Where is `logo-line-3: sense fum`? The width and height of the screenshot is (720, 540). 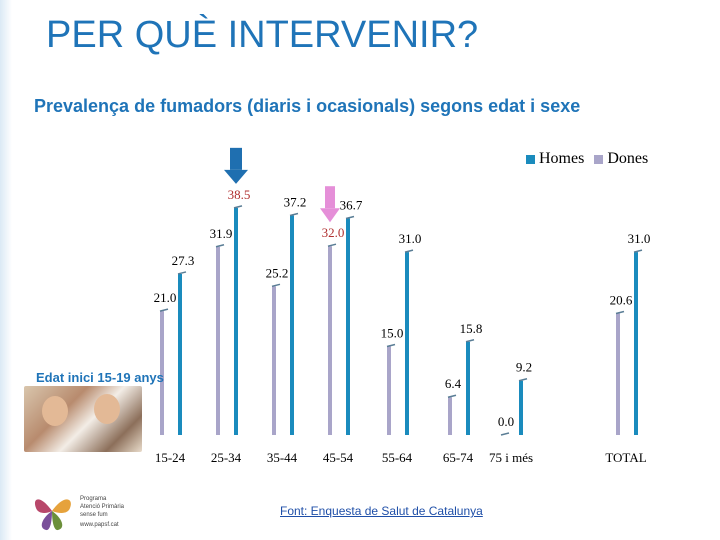
logo-line-3: sense fum is located at coordinates (94, 515).